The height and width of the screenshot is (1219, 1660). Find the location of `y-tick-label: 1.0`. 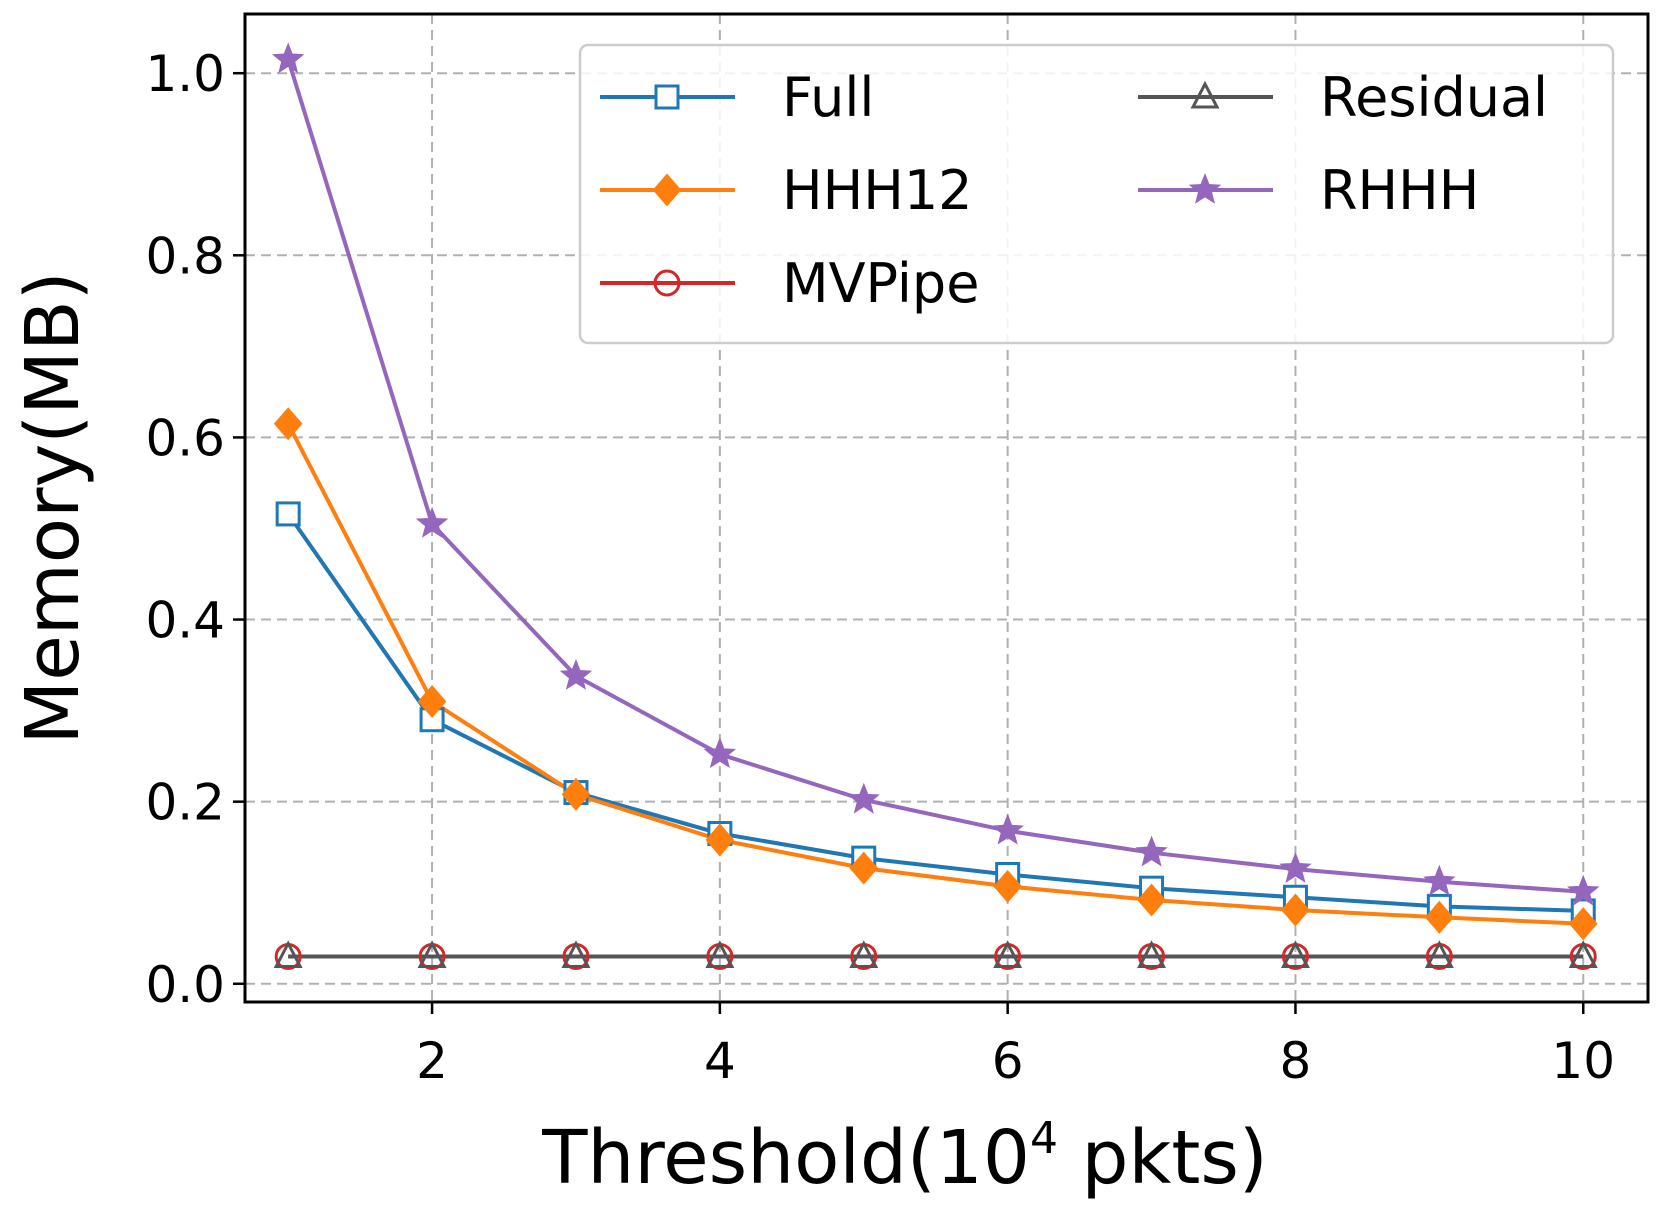

y-tick-label: 1.0 is located at coordinates (185, 74).